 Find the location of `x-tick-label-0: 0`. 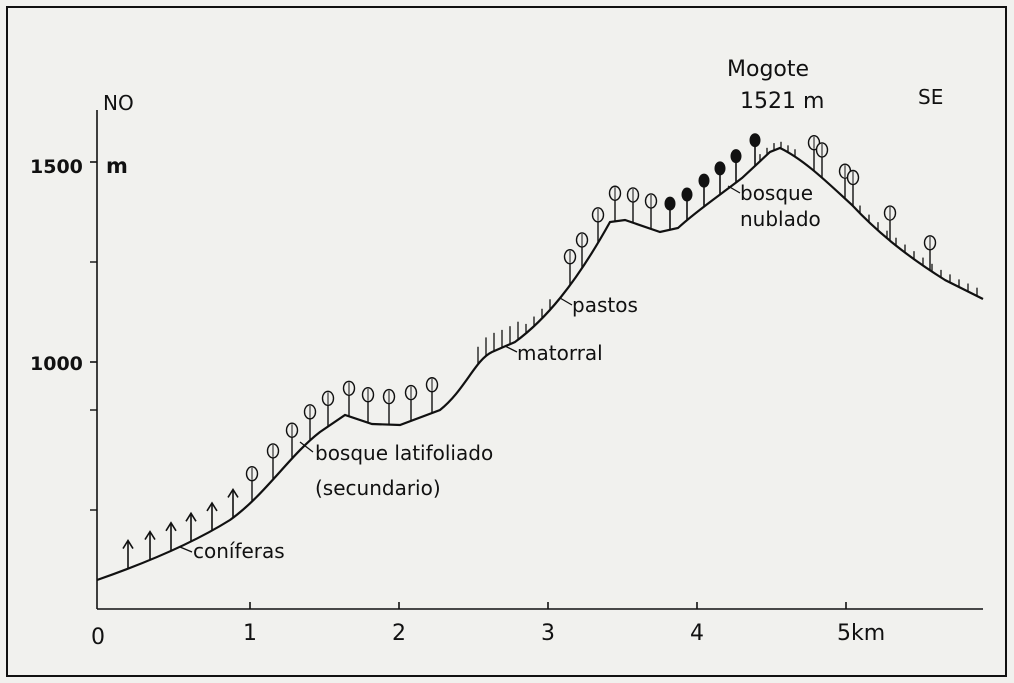

x-tick-label-0: 0 is located at coordinates (98, 637).